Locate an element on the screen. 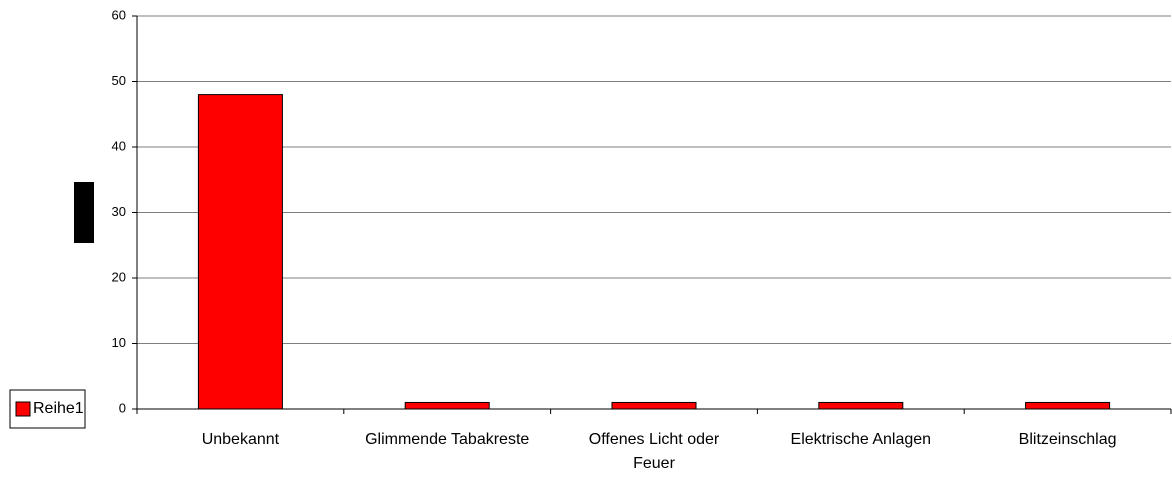  x-tick-label: Unbekannt is located at coordinates (240, 439).